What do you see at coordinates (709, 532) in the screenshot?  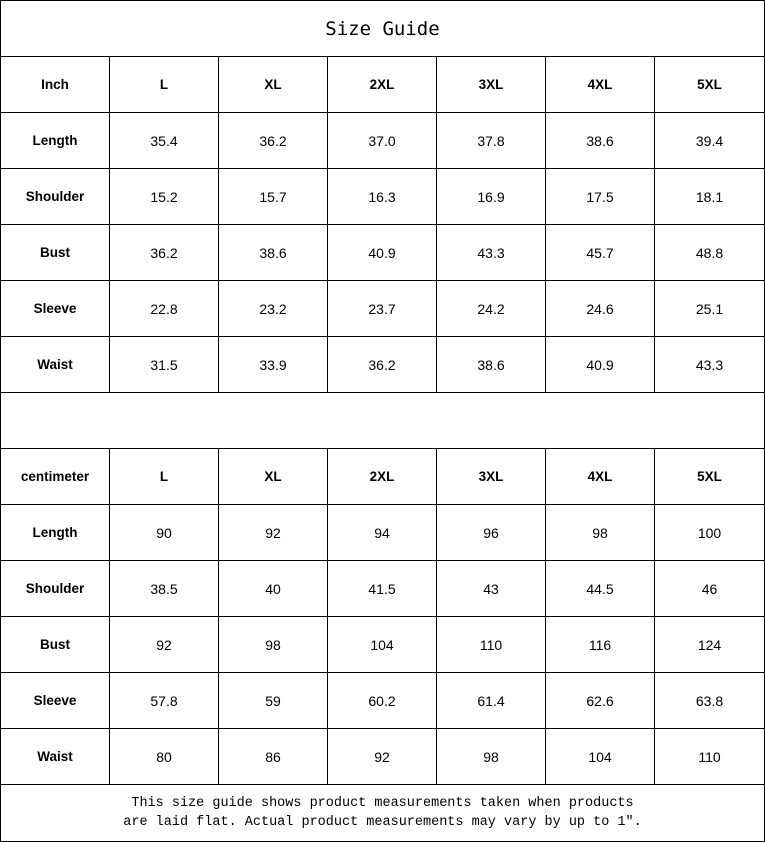 I see `measurement-cell: 100` at bounding box center [709, 532].